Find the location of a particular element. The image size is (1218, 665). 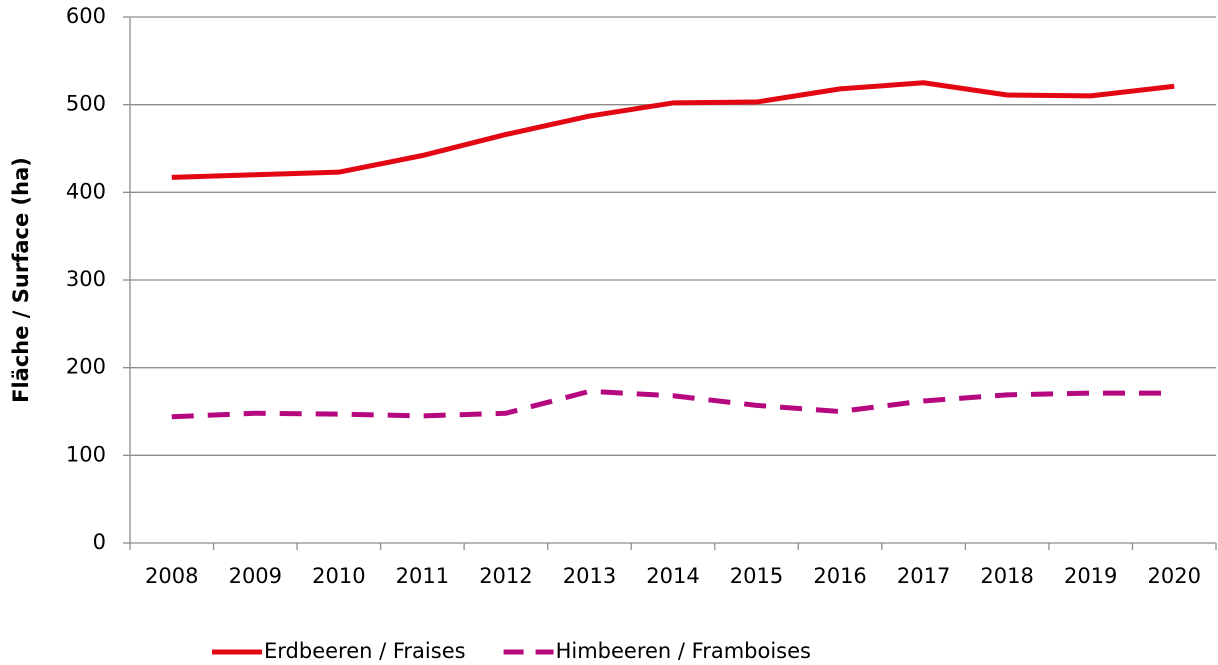

y-tick-label: 100 is located at coordinates (86, 454).